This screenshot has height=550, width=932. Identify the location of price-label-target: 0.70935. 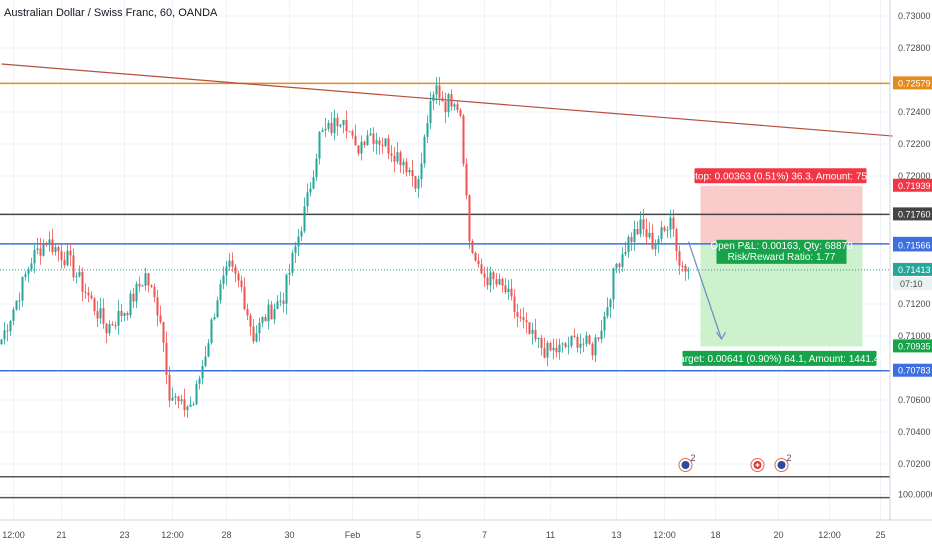
(914, 346).